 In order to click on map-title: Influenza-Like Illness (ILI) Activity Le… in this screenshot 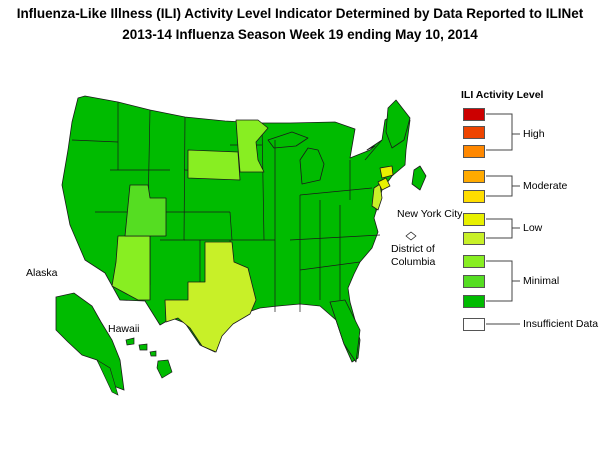, I will do `click(300, 13)`.